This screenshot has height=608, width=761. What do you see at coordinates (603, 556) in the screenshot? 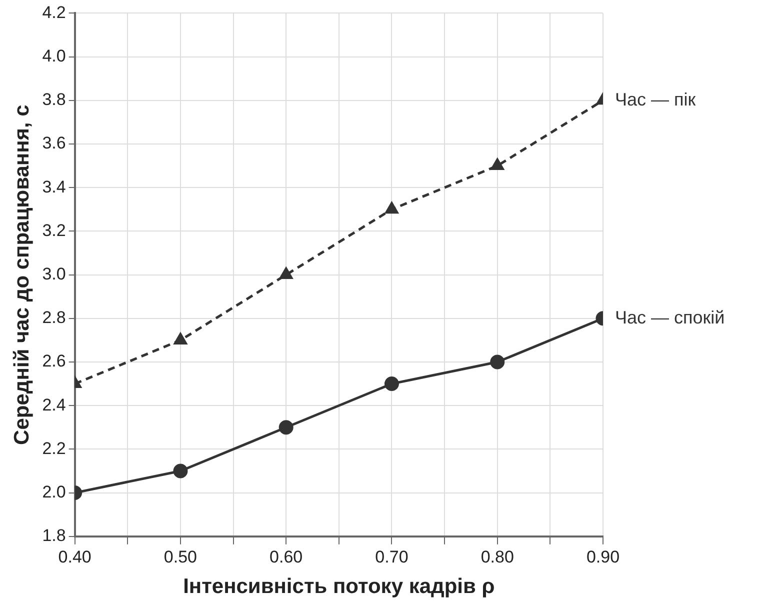
I see `x-tick-label: 0.90` at bounding box center [603, 556].